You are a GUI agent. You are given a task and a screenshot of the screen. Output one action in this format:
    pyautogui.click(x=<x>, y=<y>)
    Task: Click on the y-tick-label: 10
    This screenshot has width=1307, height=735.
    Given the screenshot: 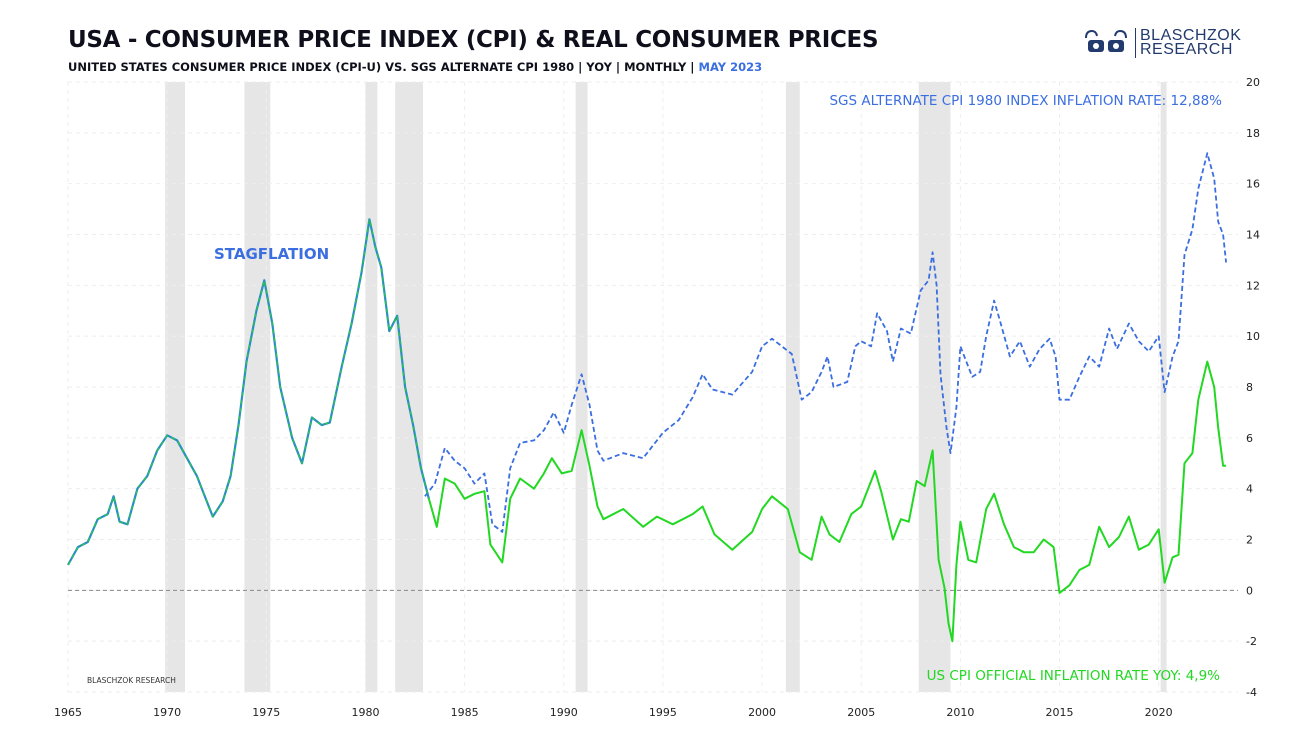 What is the action you would take?
    pyautogui.click(x=1253, y=336)
    